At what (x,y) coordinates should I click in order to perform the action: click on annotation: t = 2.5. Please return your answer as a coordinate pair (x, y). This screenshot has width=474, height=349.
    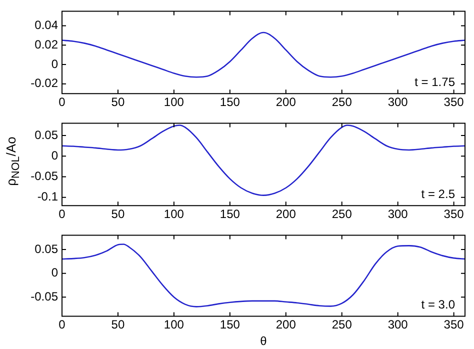
    Looking at the image, I should click on (438, 193).